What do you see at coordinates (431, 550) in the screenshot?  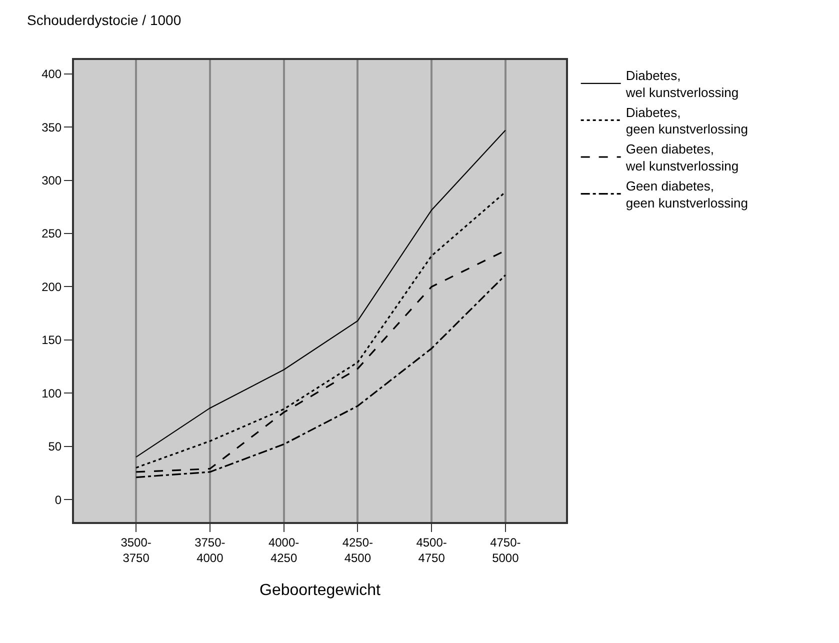 I see `x-tick-label: 4500-4750` at bounding box center [431, 550].